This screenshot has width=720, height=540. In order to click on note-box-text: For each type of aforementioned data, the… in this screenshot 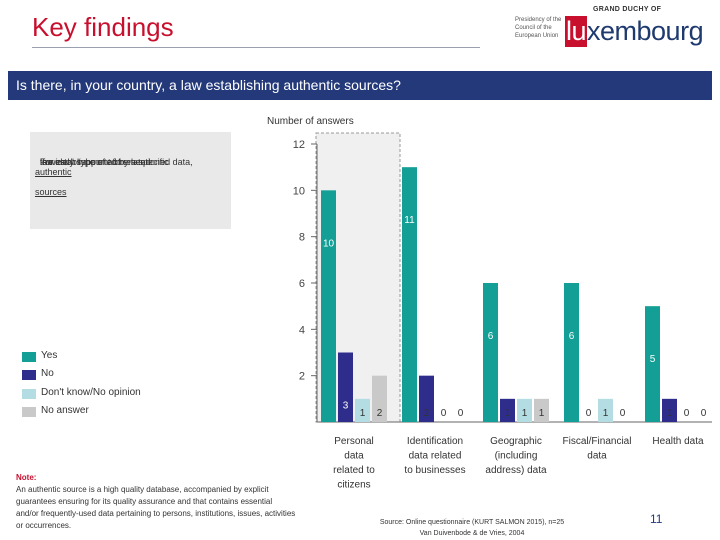, I will do `click(114, 177)`.